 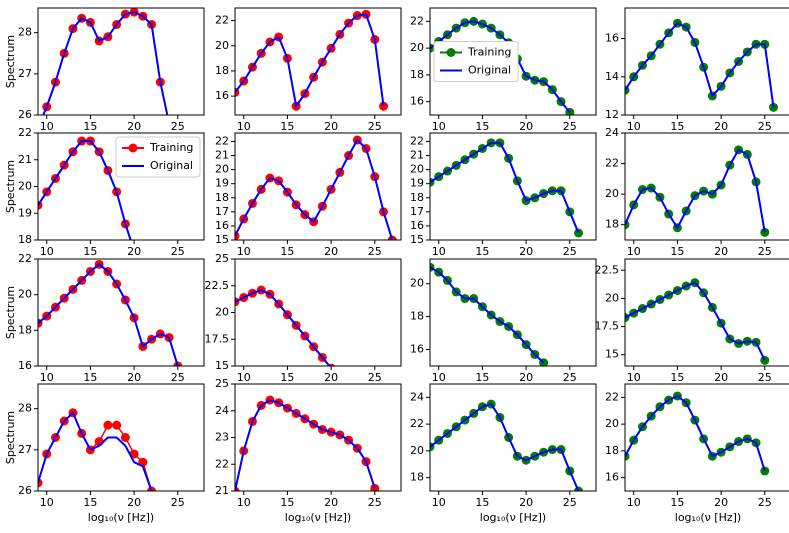 What do you see at coordinates (222, 383) in the screenshot?
I see `y-tick-label: 25` at bounding box center [222, 383].